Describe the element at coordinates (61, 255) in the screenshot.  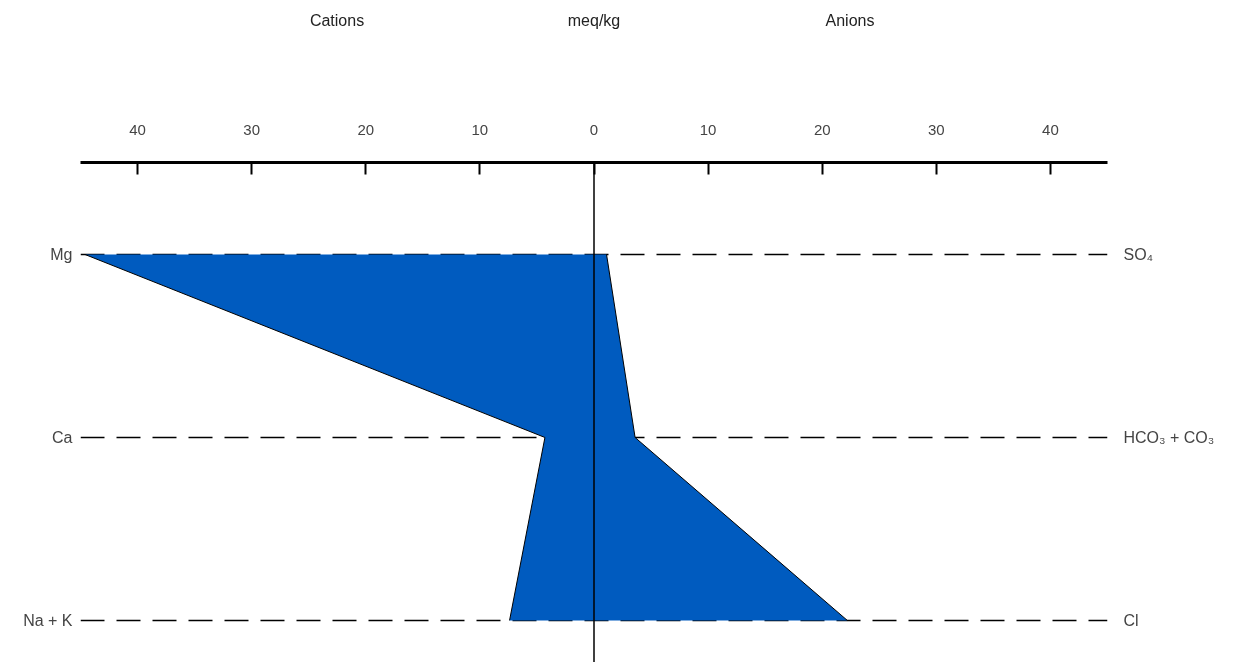
I see `y-tick-label: Mg` at that location.